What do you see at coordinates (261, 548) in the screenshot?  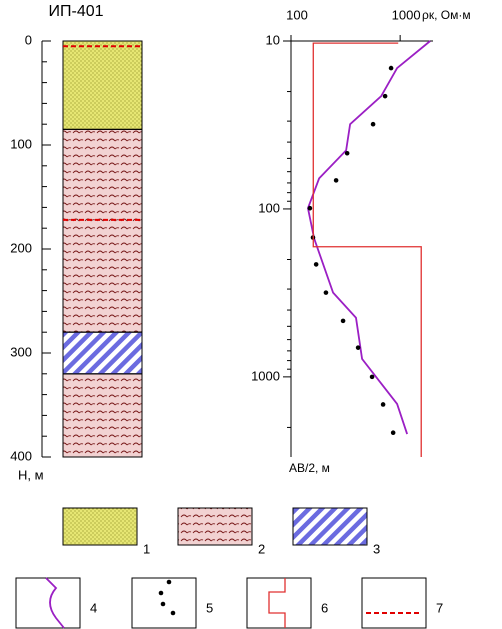 I see `legend-label: 2` at bounding box center [261, 548].